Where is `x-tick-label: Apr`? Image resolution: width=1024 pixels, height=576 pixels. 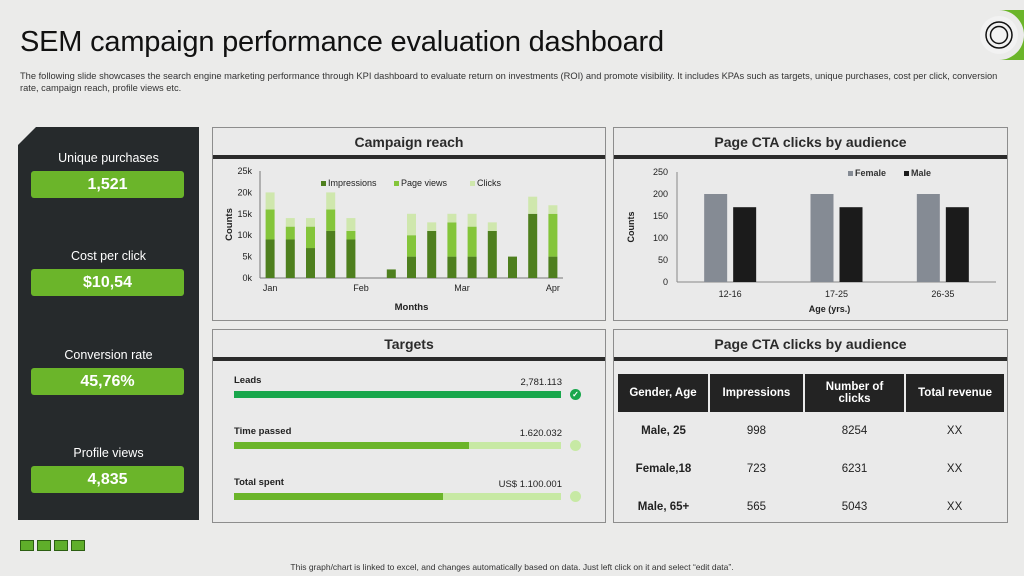
x-tick-label: Apr is located at coordinates (553, 288).